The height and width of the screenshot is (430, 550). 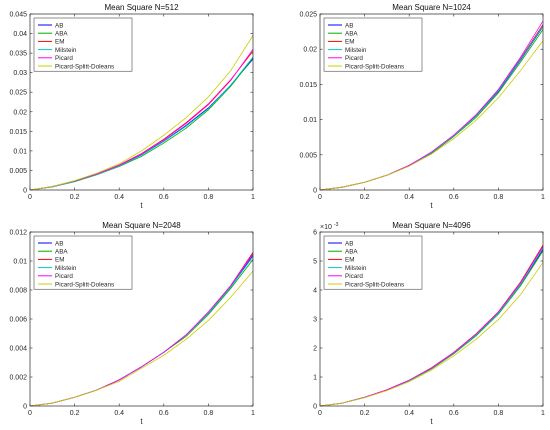 What do you see at coordinates (315, 262) in the screenshot?
I see `y-tick-label: 5` at bounding box center [315, 262].